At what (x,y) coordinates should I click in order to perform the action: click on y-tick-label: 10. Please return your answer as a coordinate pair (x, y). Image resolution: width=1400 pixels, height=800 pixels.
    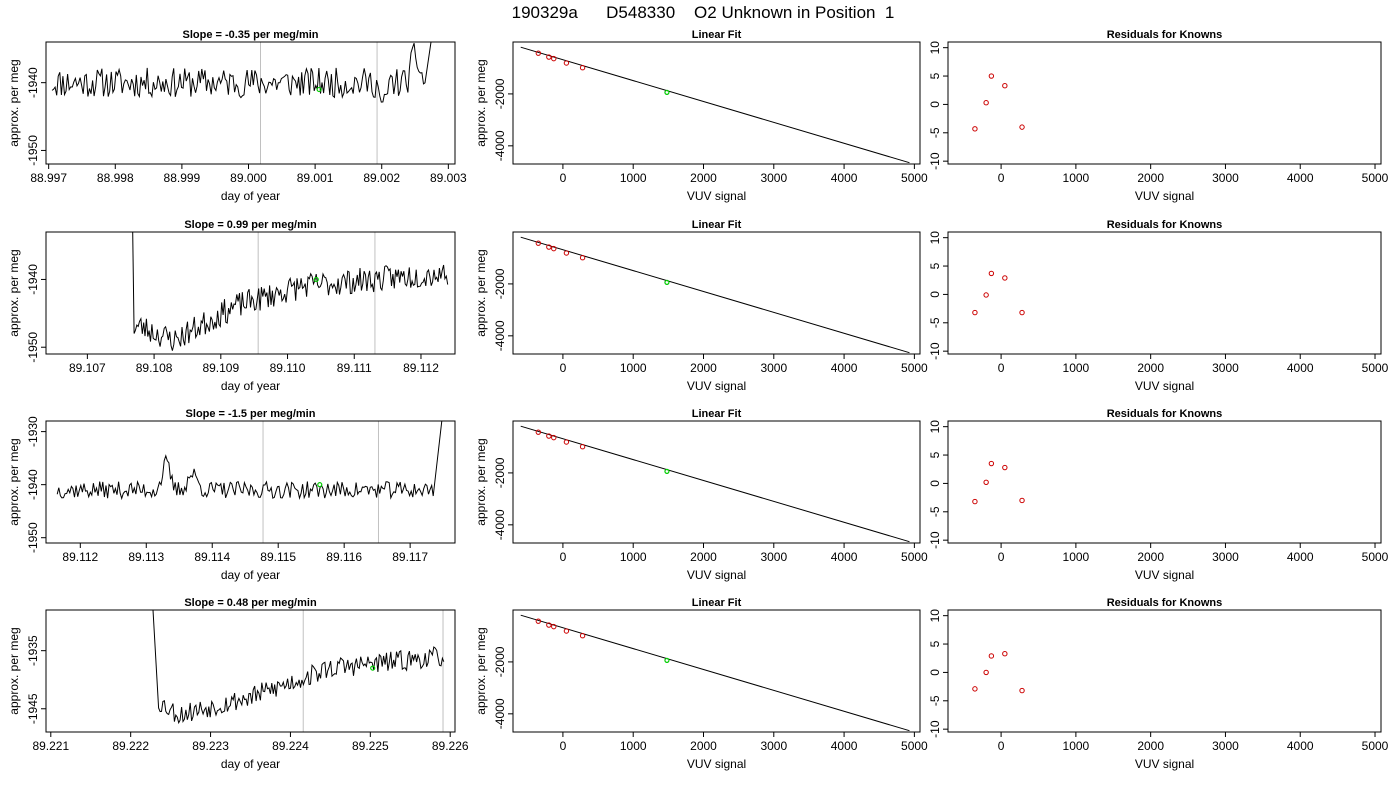
    Looking at the image, I should click on (935, 238).